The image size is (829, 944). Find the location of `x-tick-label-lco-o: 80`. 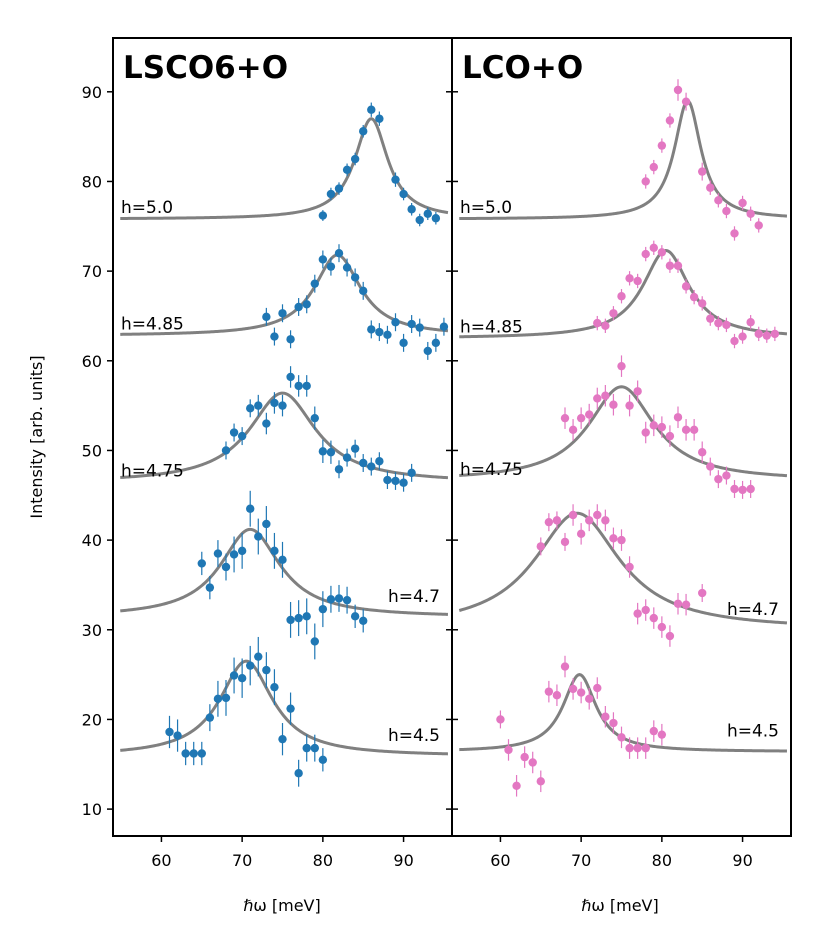

x-tick-label-lco-o: 80 is located at coordinates (662, 860).